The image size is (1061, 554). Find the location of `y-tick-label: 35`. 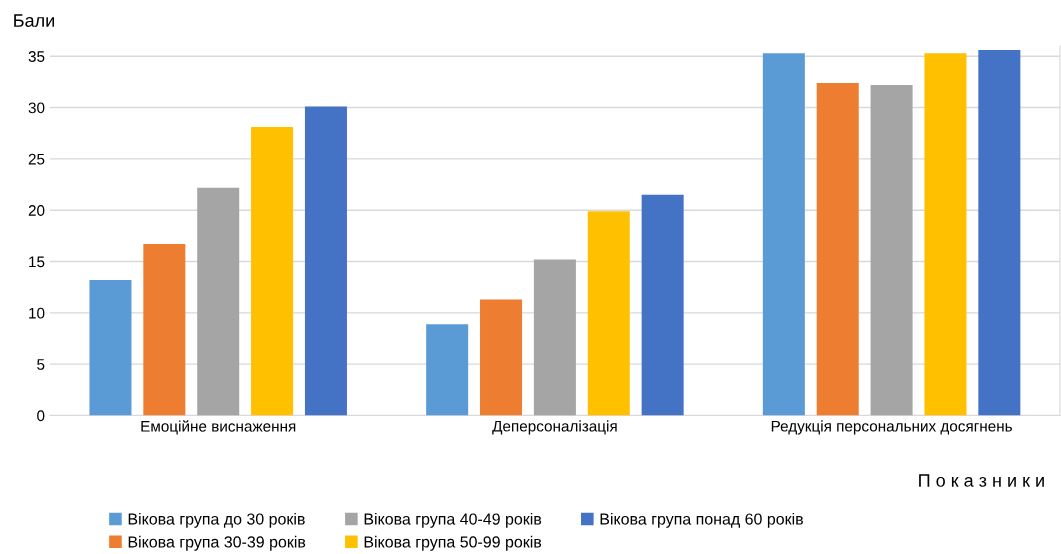

y-tick-label: 35 is located at coordinates (36, 56).